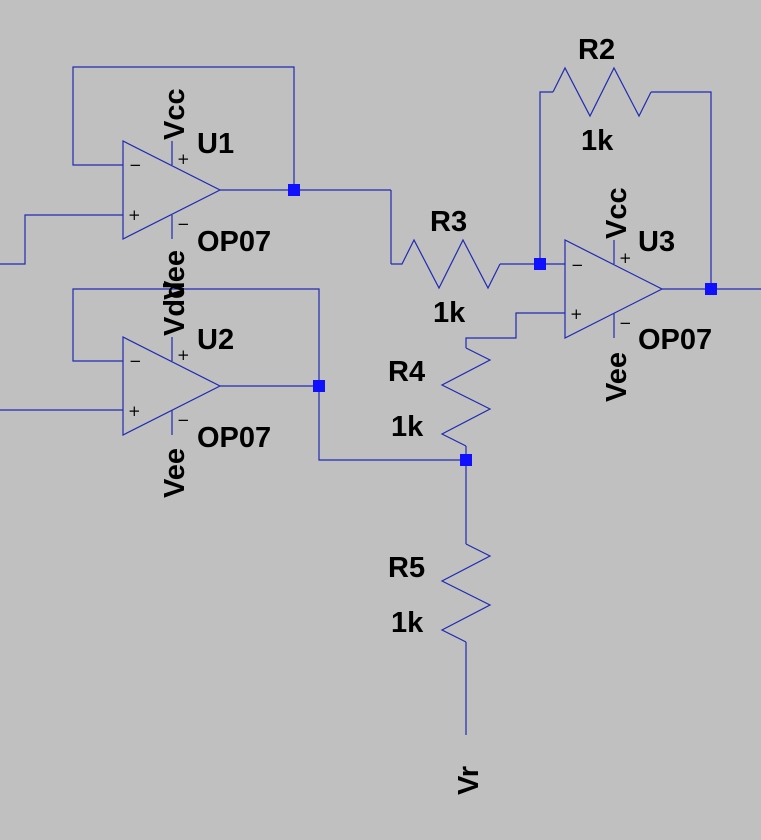  What do you see at coordinates (577, 265) in the screenshot?
I see `opamp-u3-inv-sign: −` at bounding box center [577, 265].